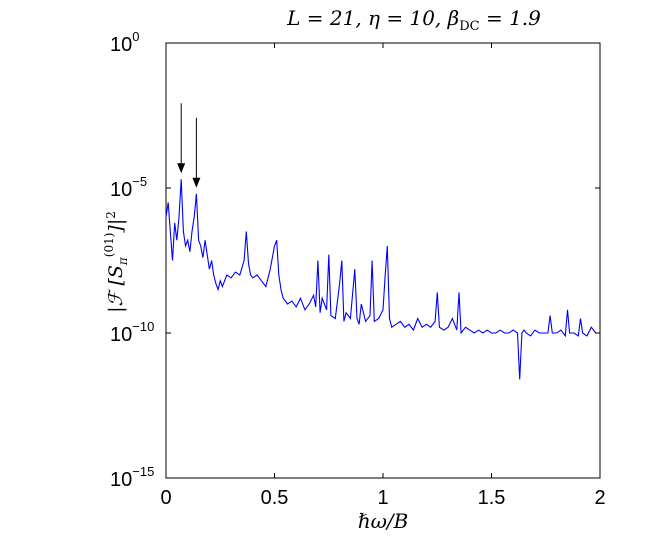 This screenshot has height=539, width=664. I want to click on svg-text: |ℱ [Sπ(01)]|2, so click(116, 262).